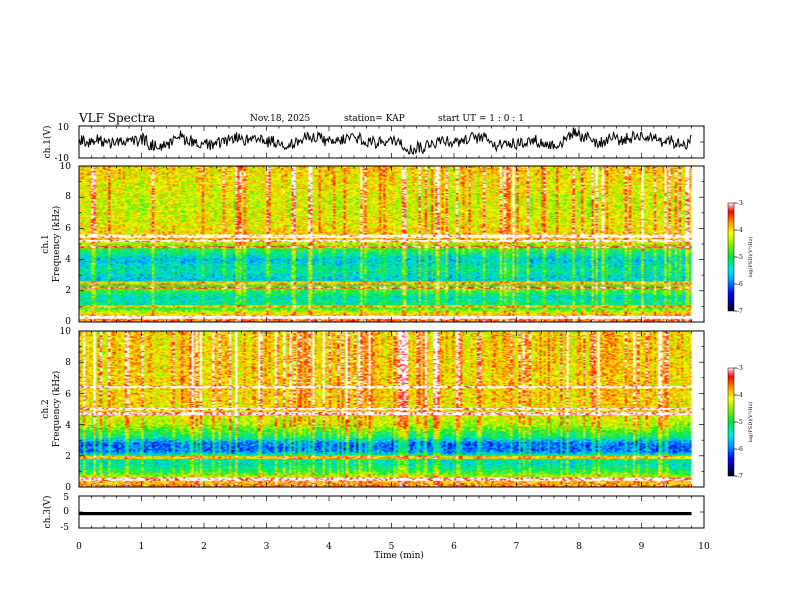 The width and height of the screenshot is (792, 612). What do you see at coordinates (740, 230) in the screenshot?
I see `cb1-tick-m4: -4` at bounding box center [740, 230].